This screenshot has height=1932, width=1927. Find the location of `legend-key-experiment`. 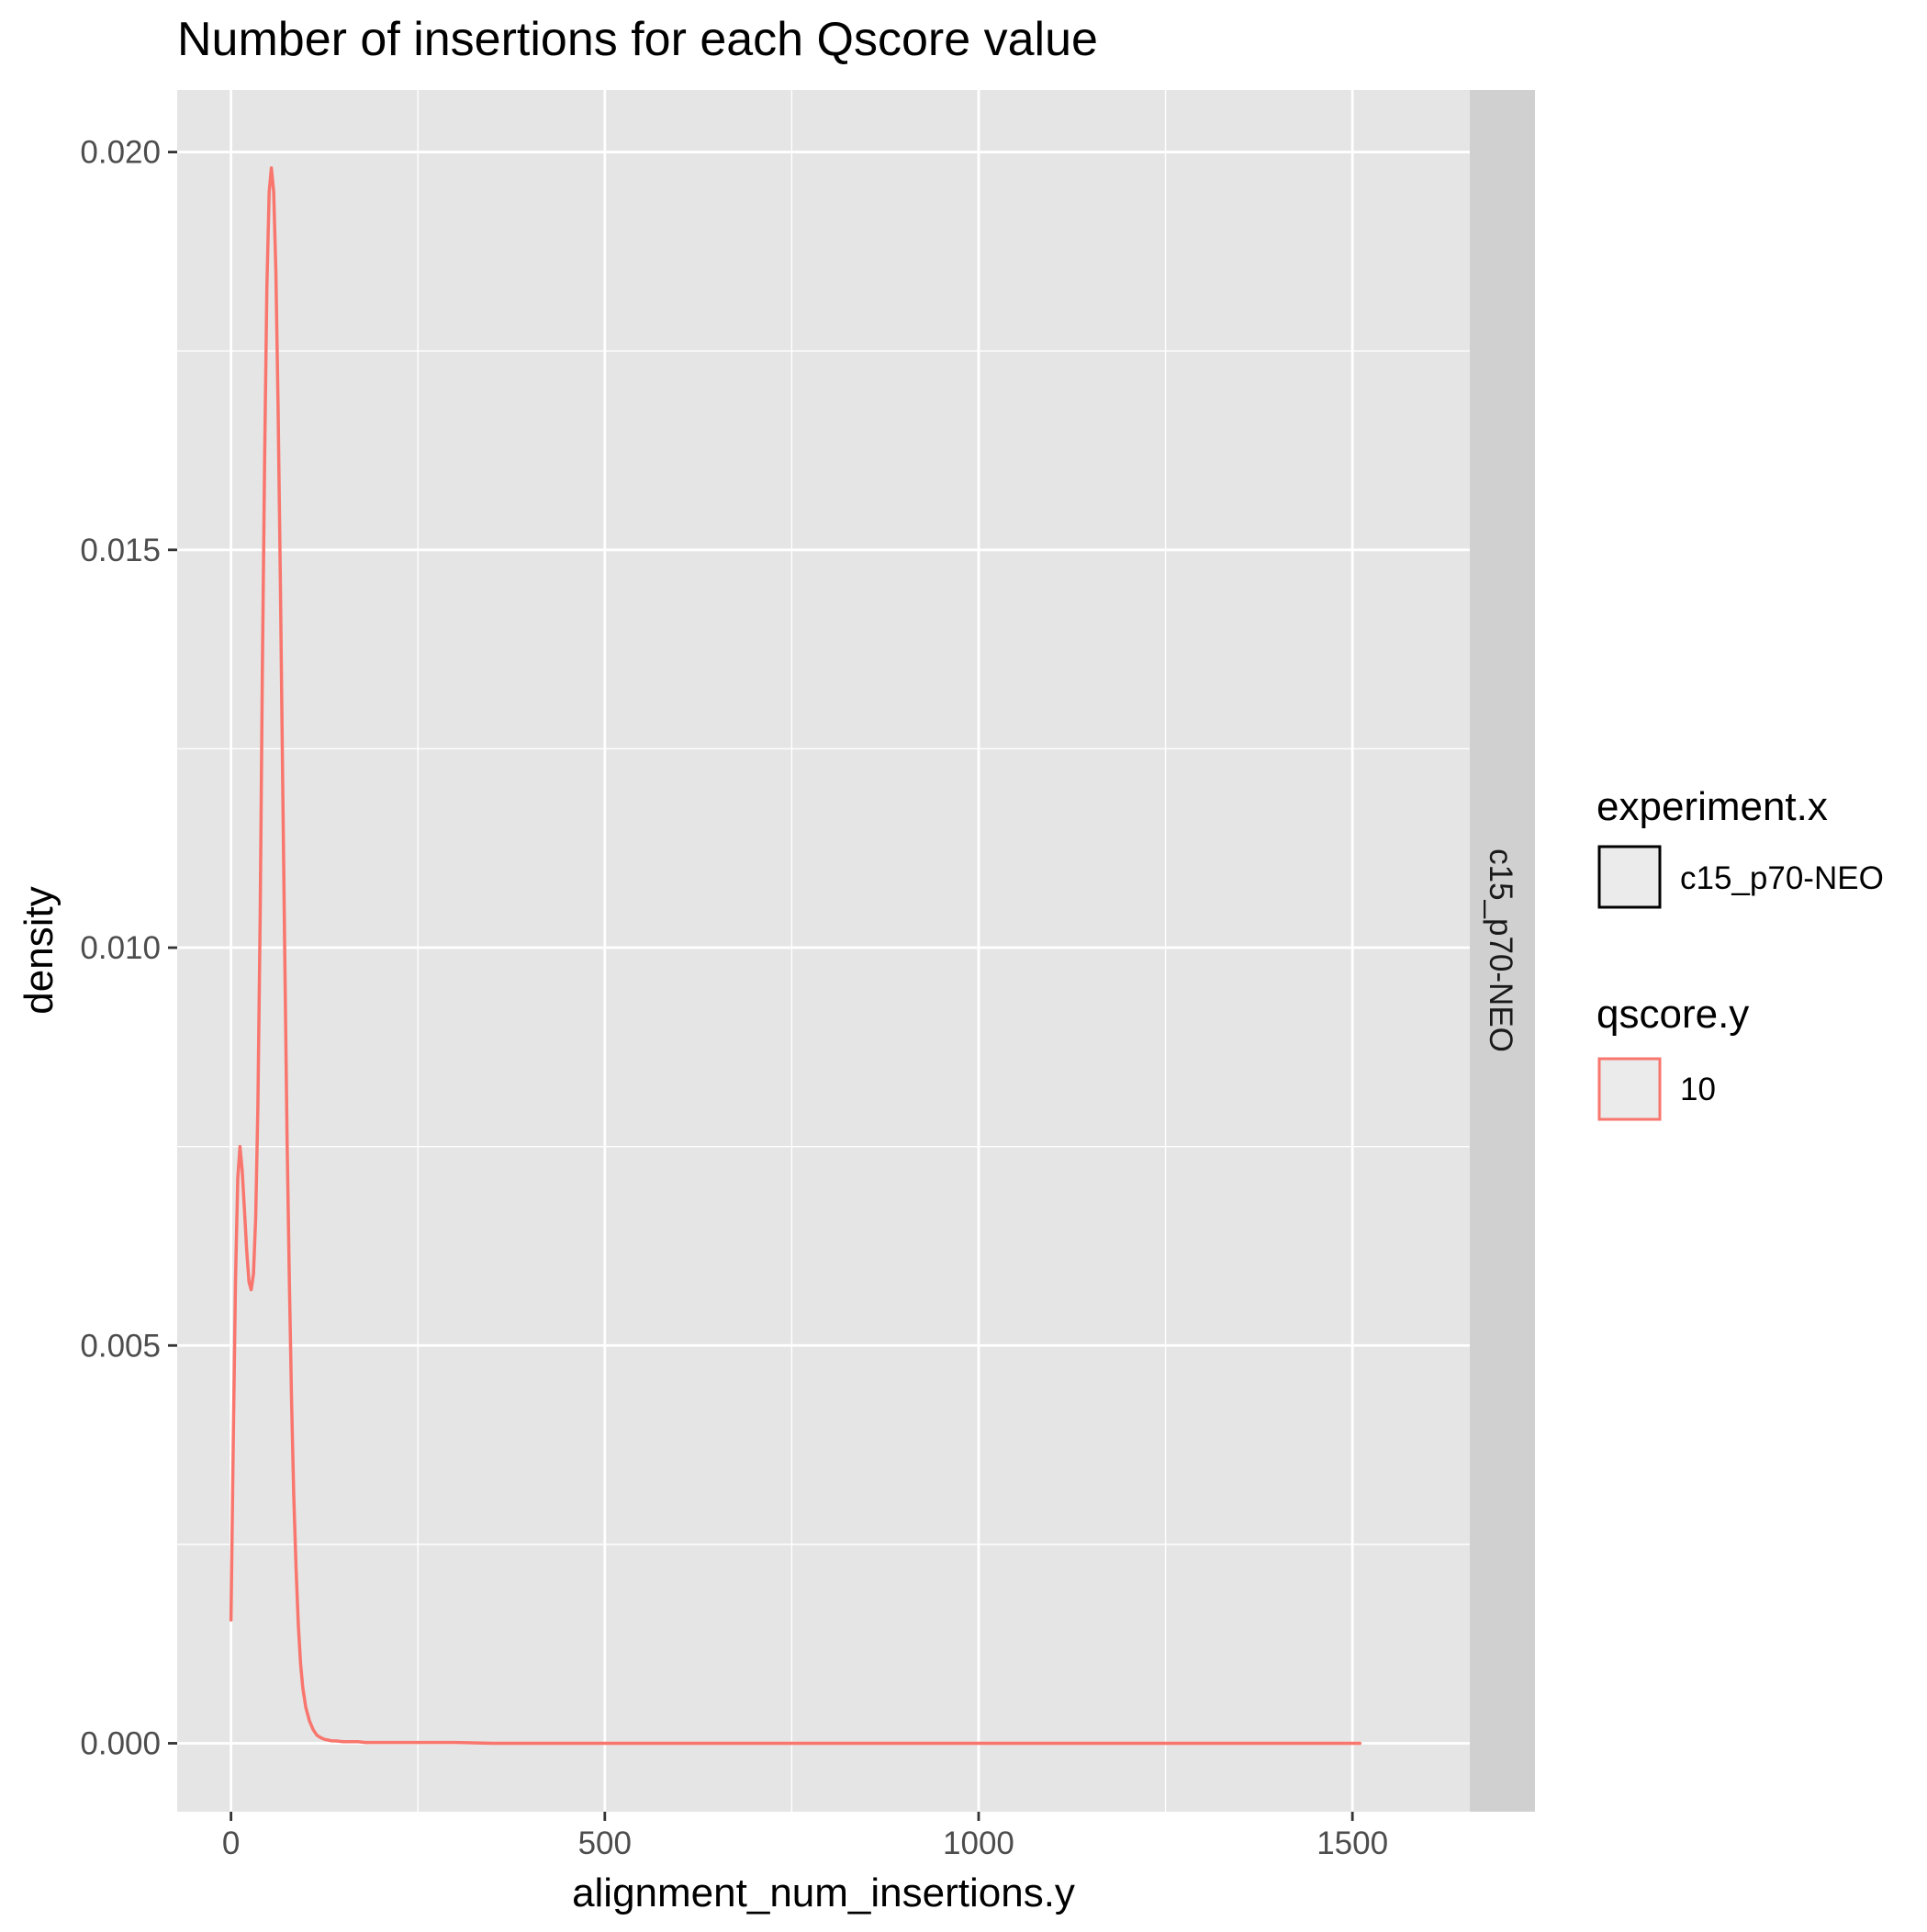

legend-key-experiment is located at coordinates (1629, 877).